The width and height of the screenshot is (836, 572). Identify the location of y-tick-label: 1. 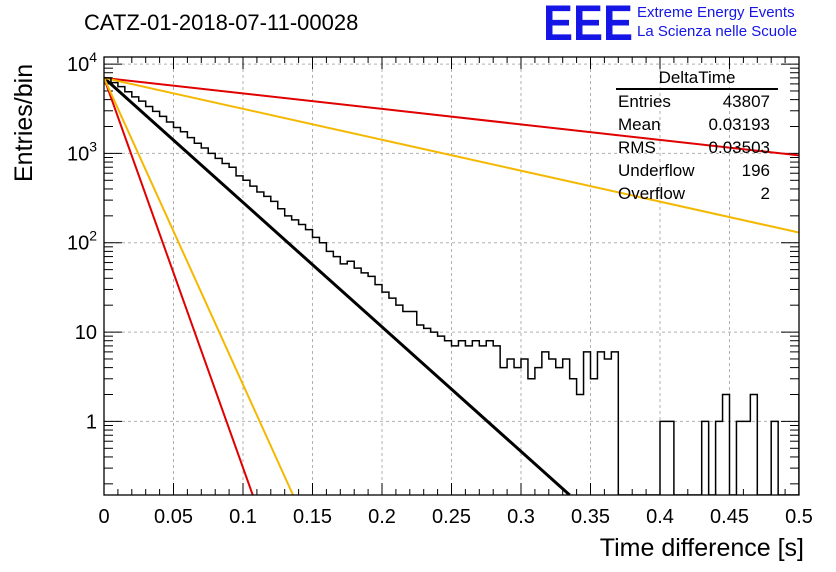
(91, 422).